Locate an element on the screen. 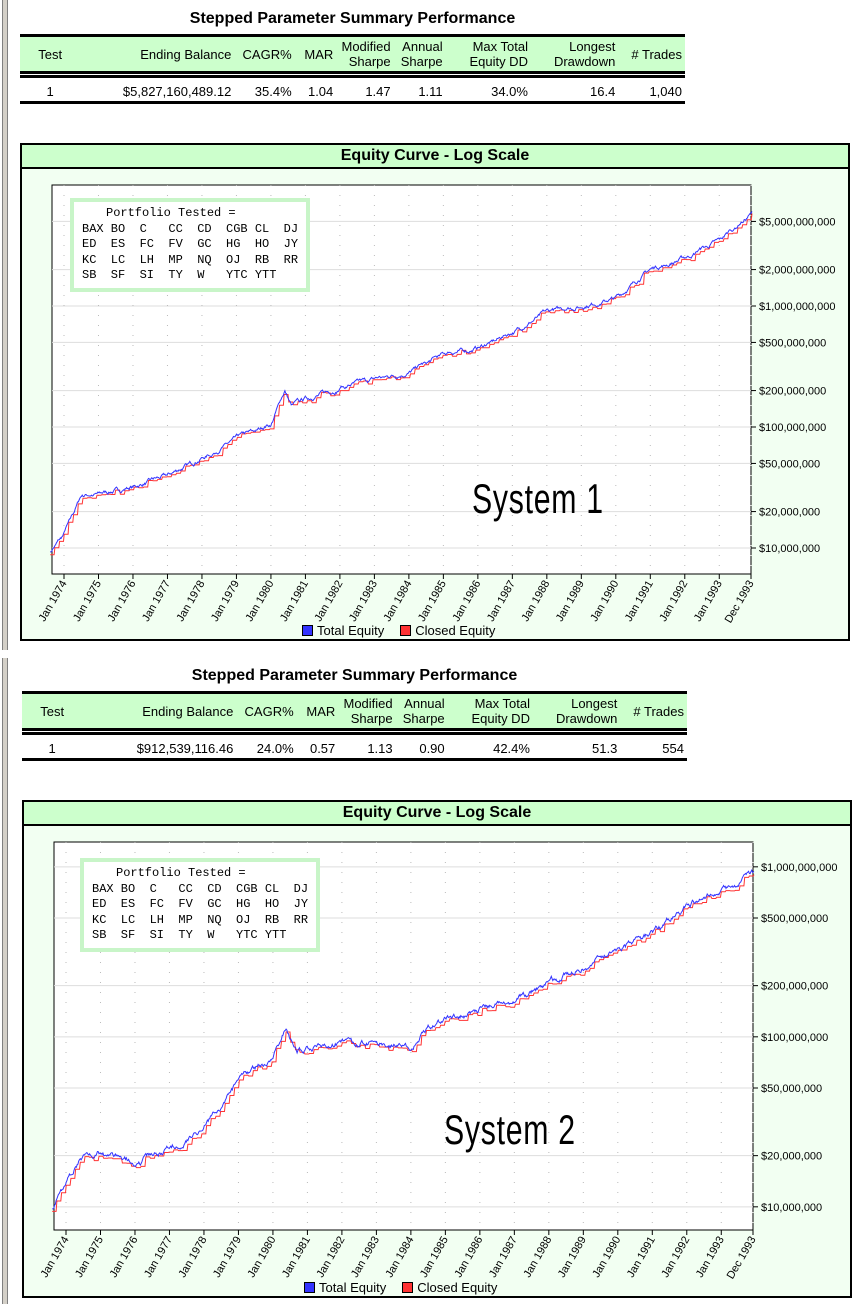  cell: 24.0% is located at coordinates (266, 746).